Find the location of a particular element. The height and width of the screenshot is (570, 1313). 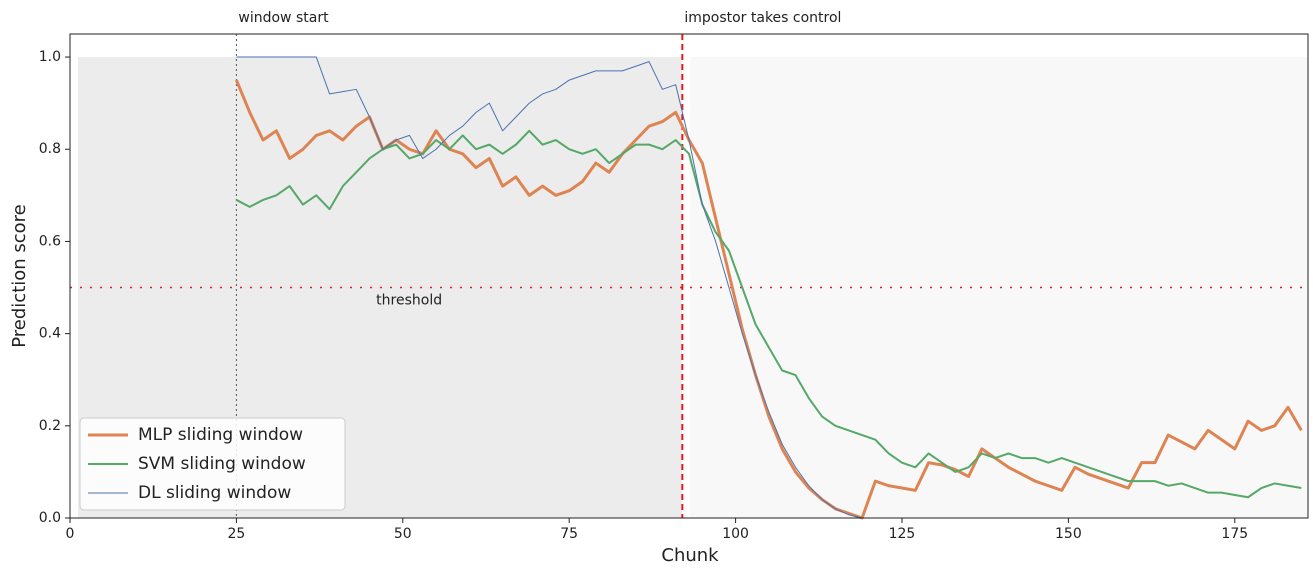

x-tick-label: 150 is located at coordinates (1068, 534).